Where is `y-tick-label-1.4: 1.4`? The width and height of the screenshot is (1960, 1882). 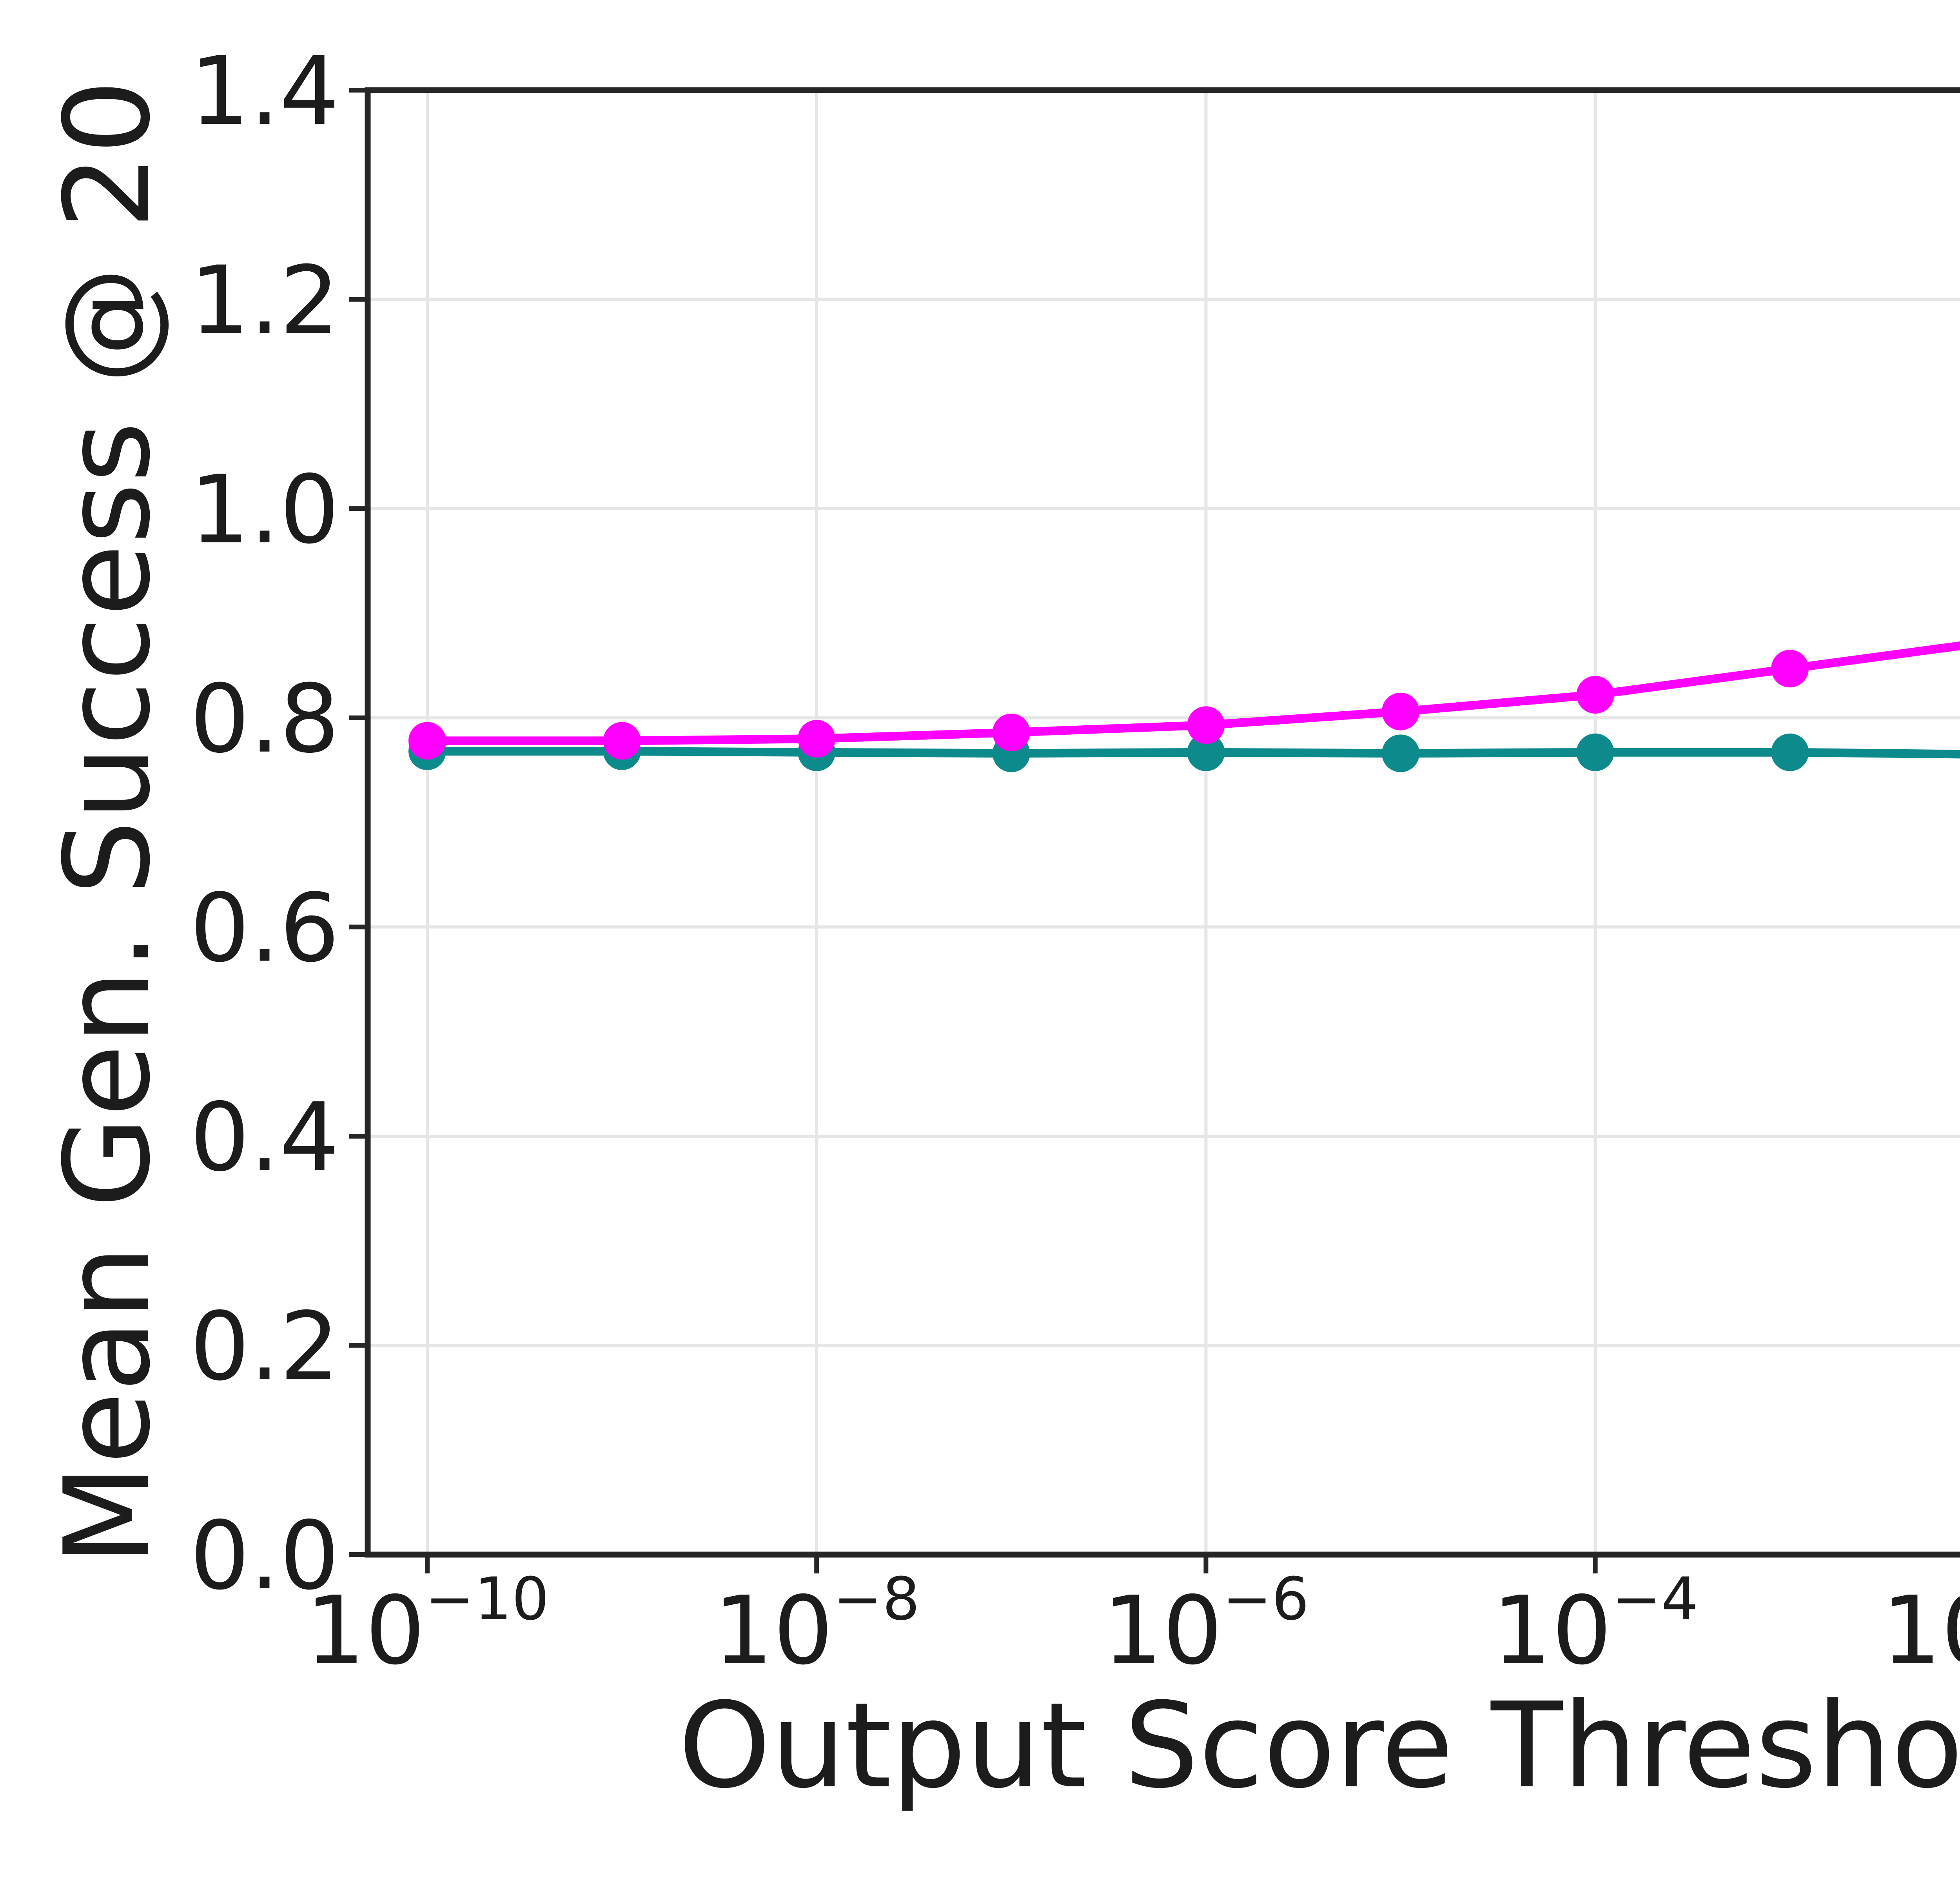 y-tick-label-1.4: 1.4 is located at coordinates (264, 91).